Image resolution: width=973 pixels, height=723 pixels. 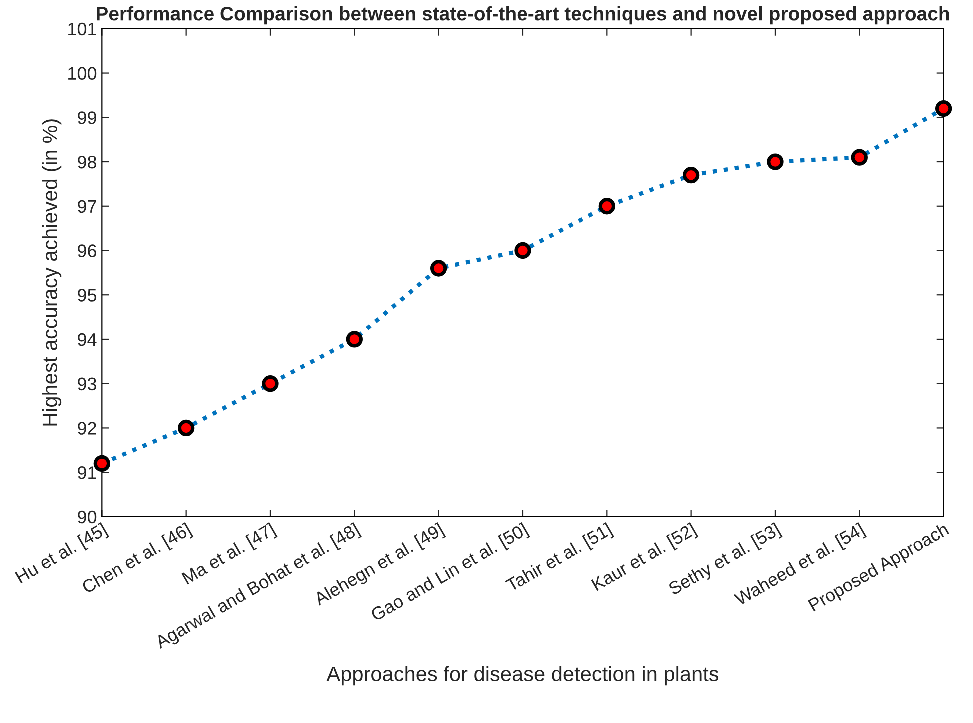 I want to click on y-tick-label: 90, so click(x=87, y=517).